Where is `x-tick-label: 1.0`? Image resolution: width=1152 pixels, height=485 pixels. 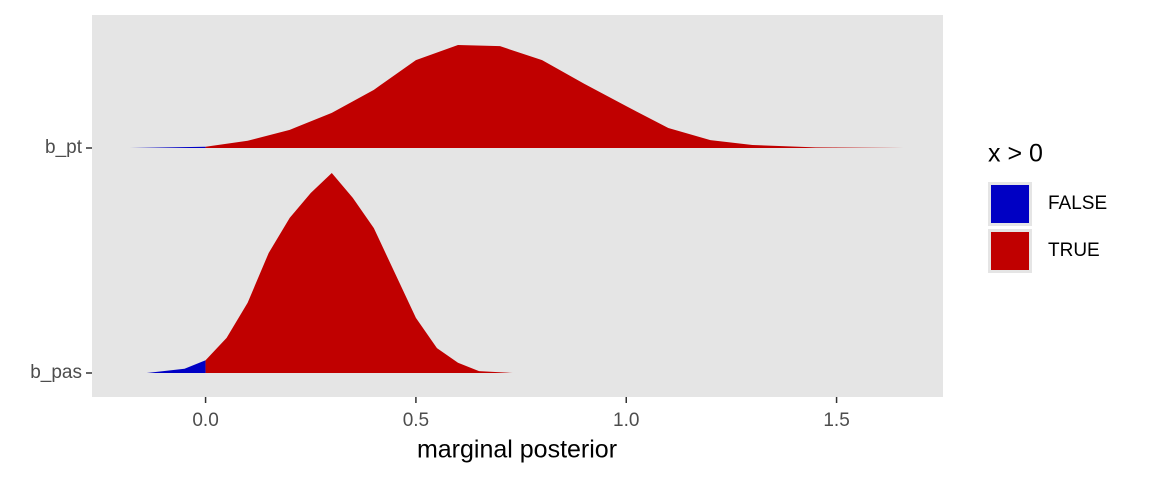
x-tick-label: 1.0 is located at coordinates (626, 420).